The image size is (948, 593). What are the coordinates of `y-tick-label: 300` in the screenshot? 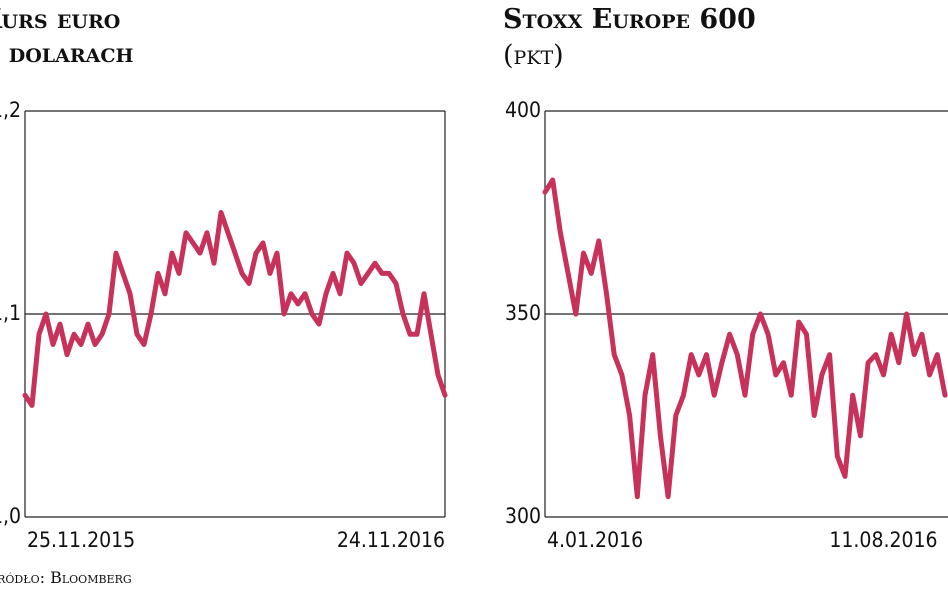 It's located at (523, 516).